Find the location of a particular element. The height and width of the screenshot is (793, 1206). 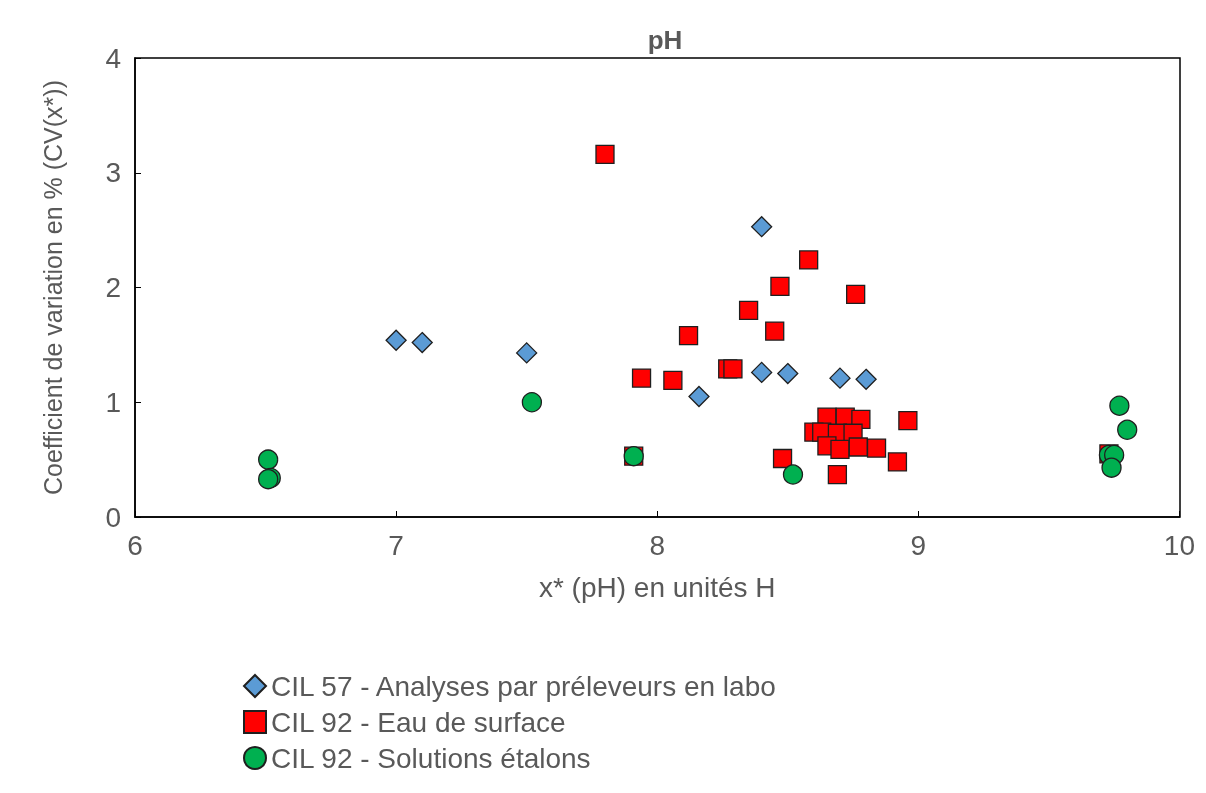

chart-title: pH is located at coordinates (665, 40).